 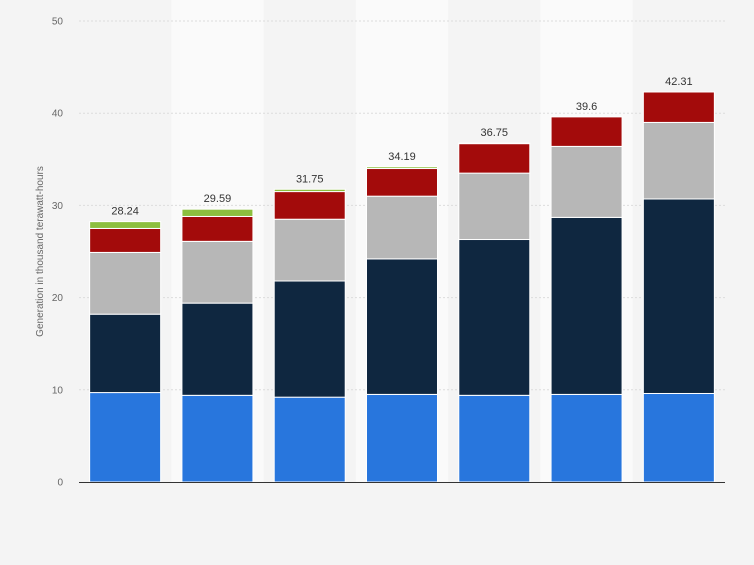 What do you see at coordinates (58, 206) in the screenshot?
I see `y-tick-label: 30` at bounding box center [58, 206].